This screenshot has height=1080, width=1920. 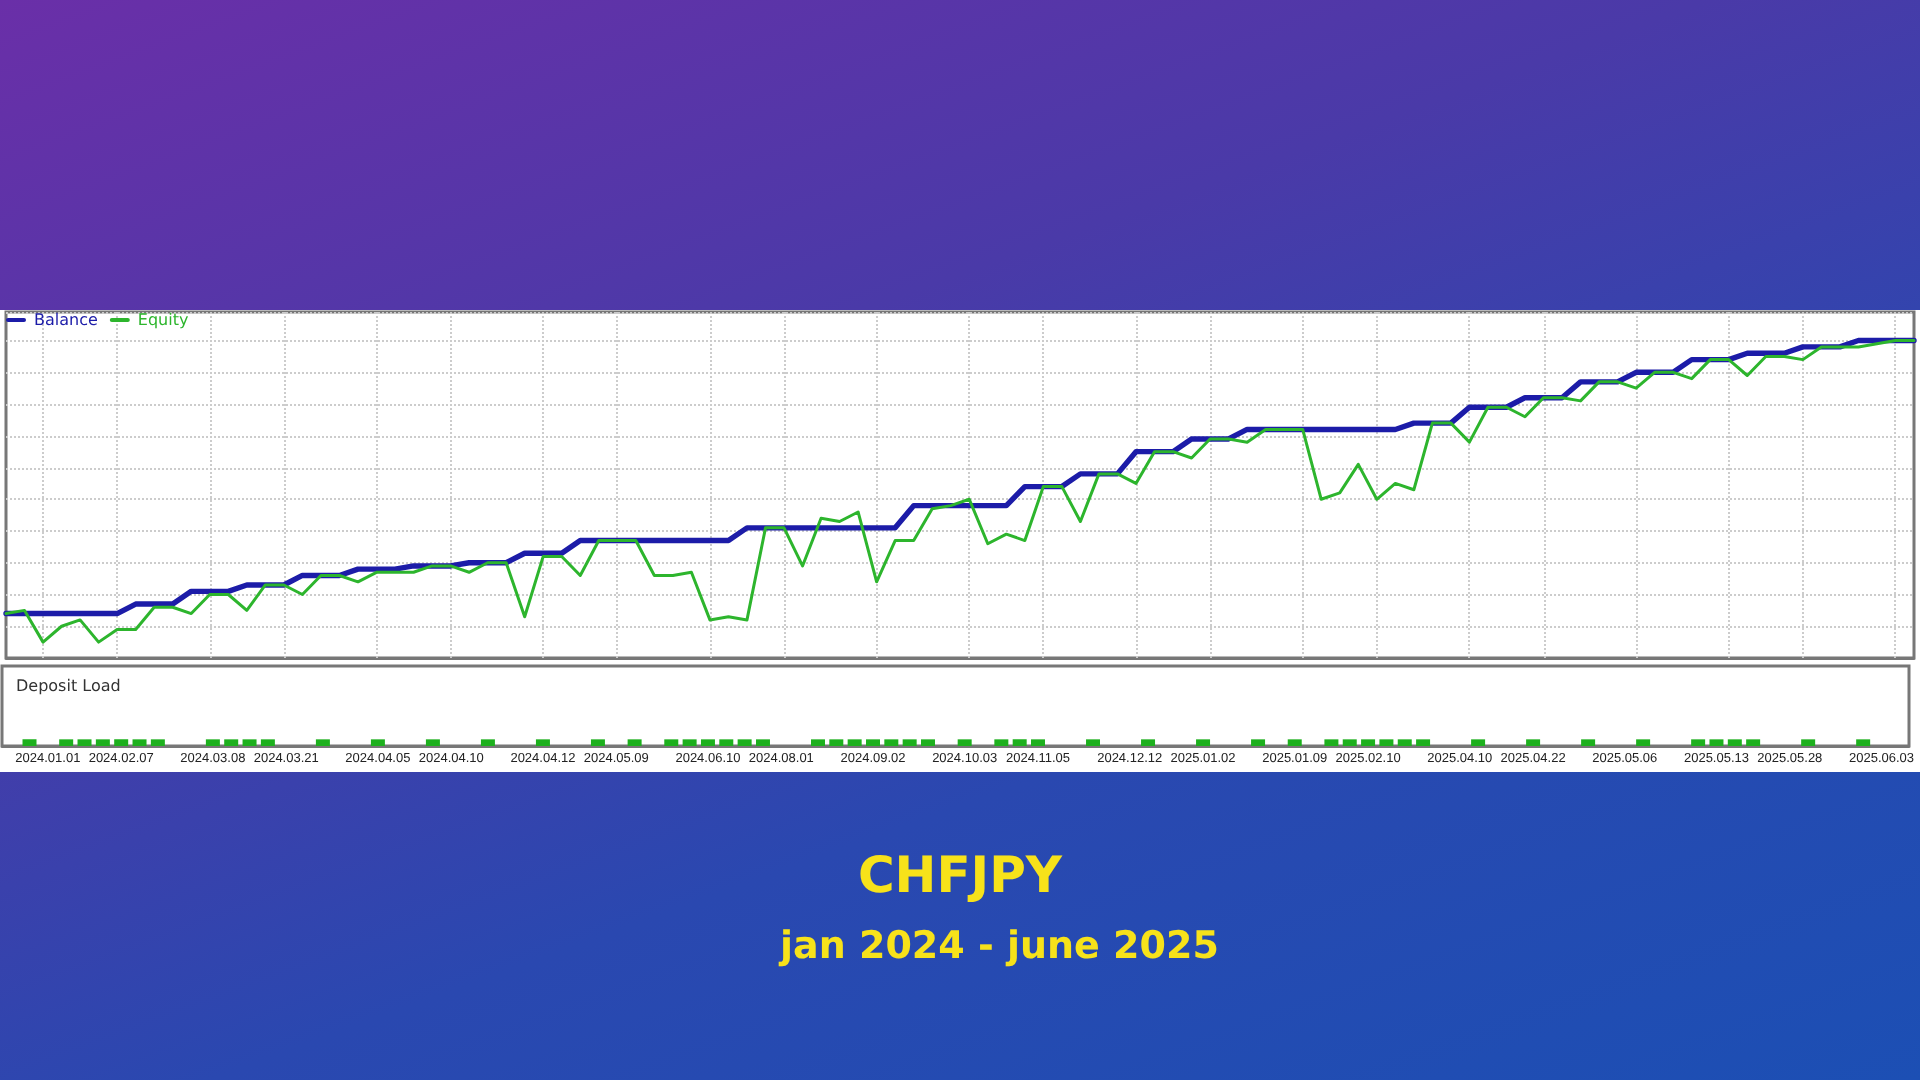 I want to click on text: jan 2024 - june 2025, so click(x=999, y=946).